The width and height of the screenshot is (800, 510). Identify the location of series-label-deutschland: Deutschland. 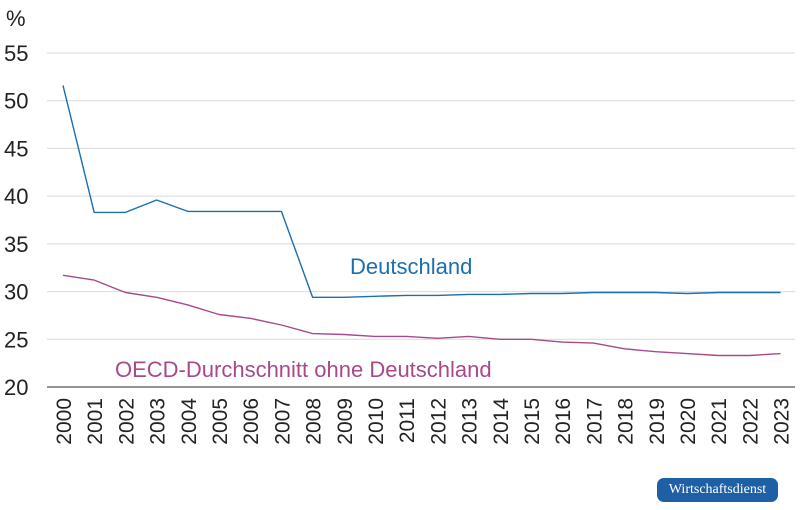
(411, 266).